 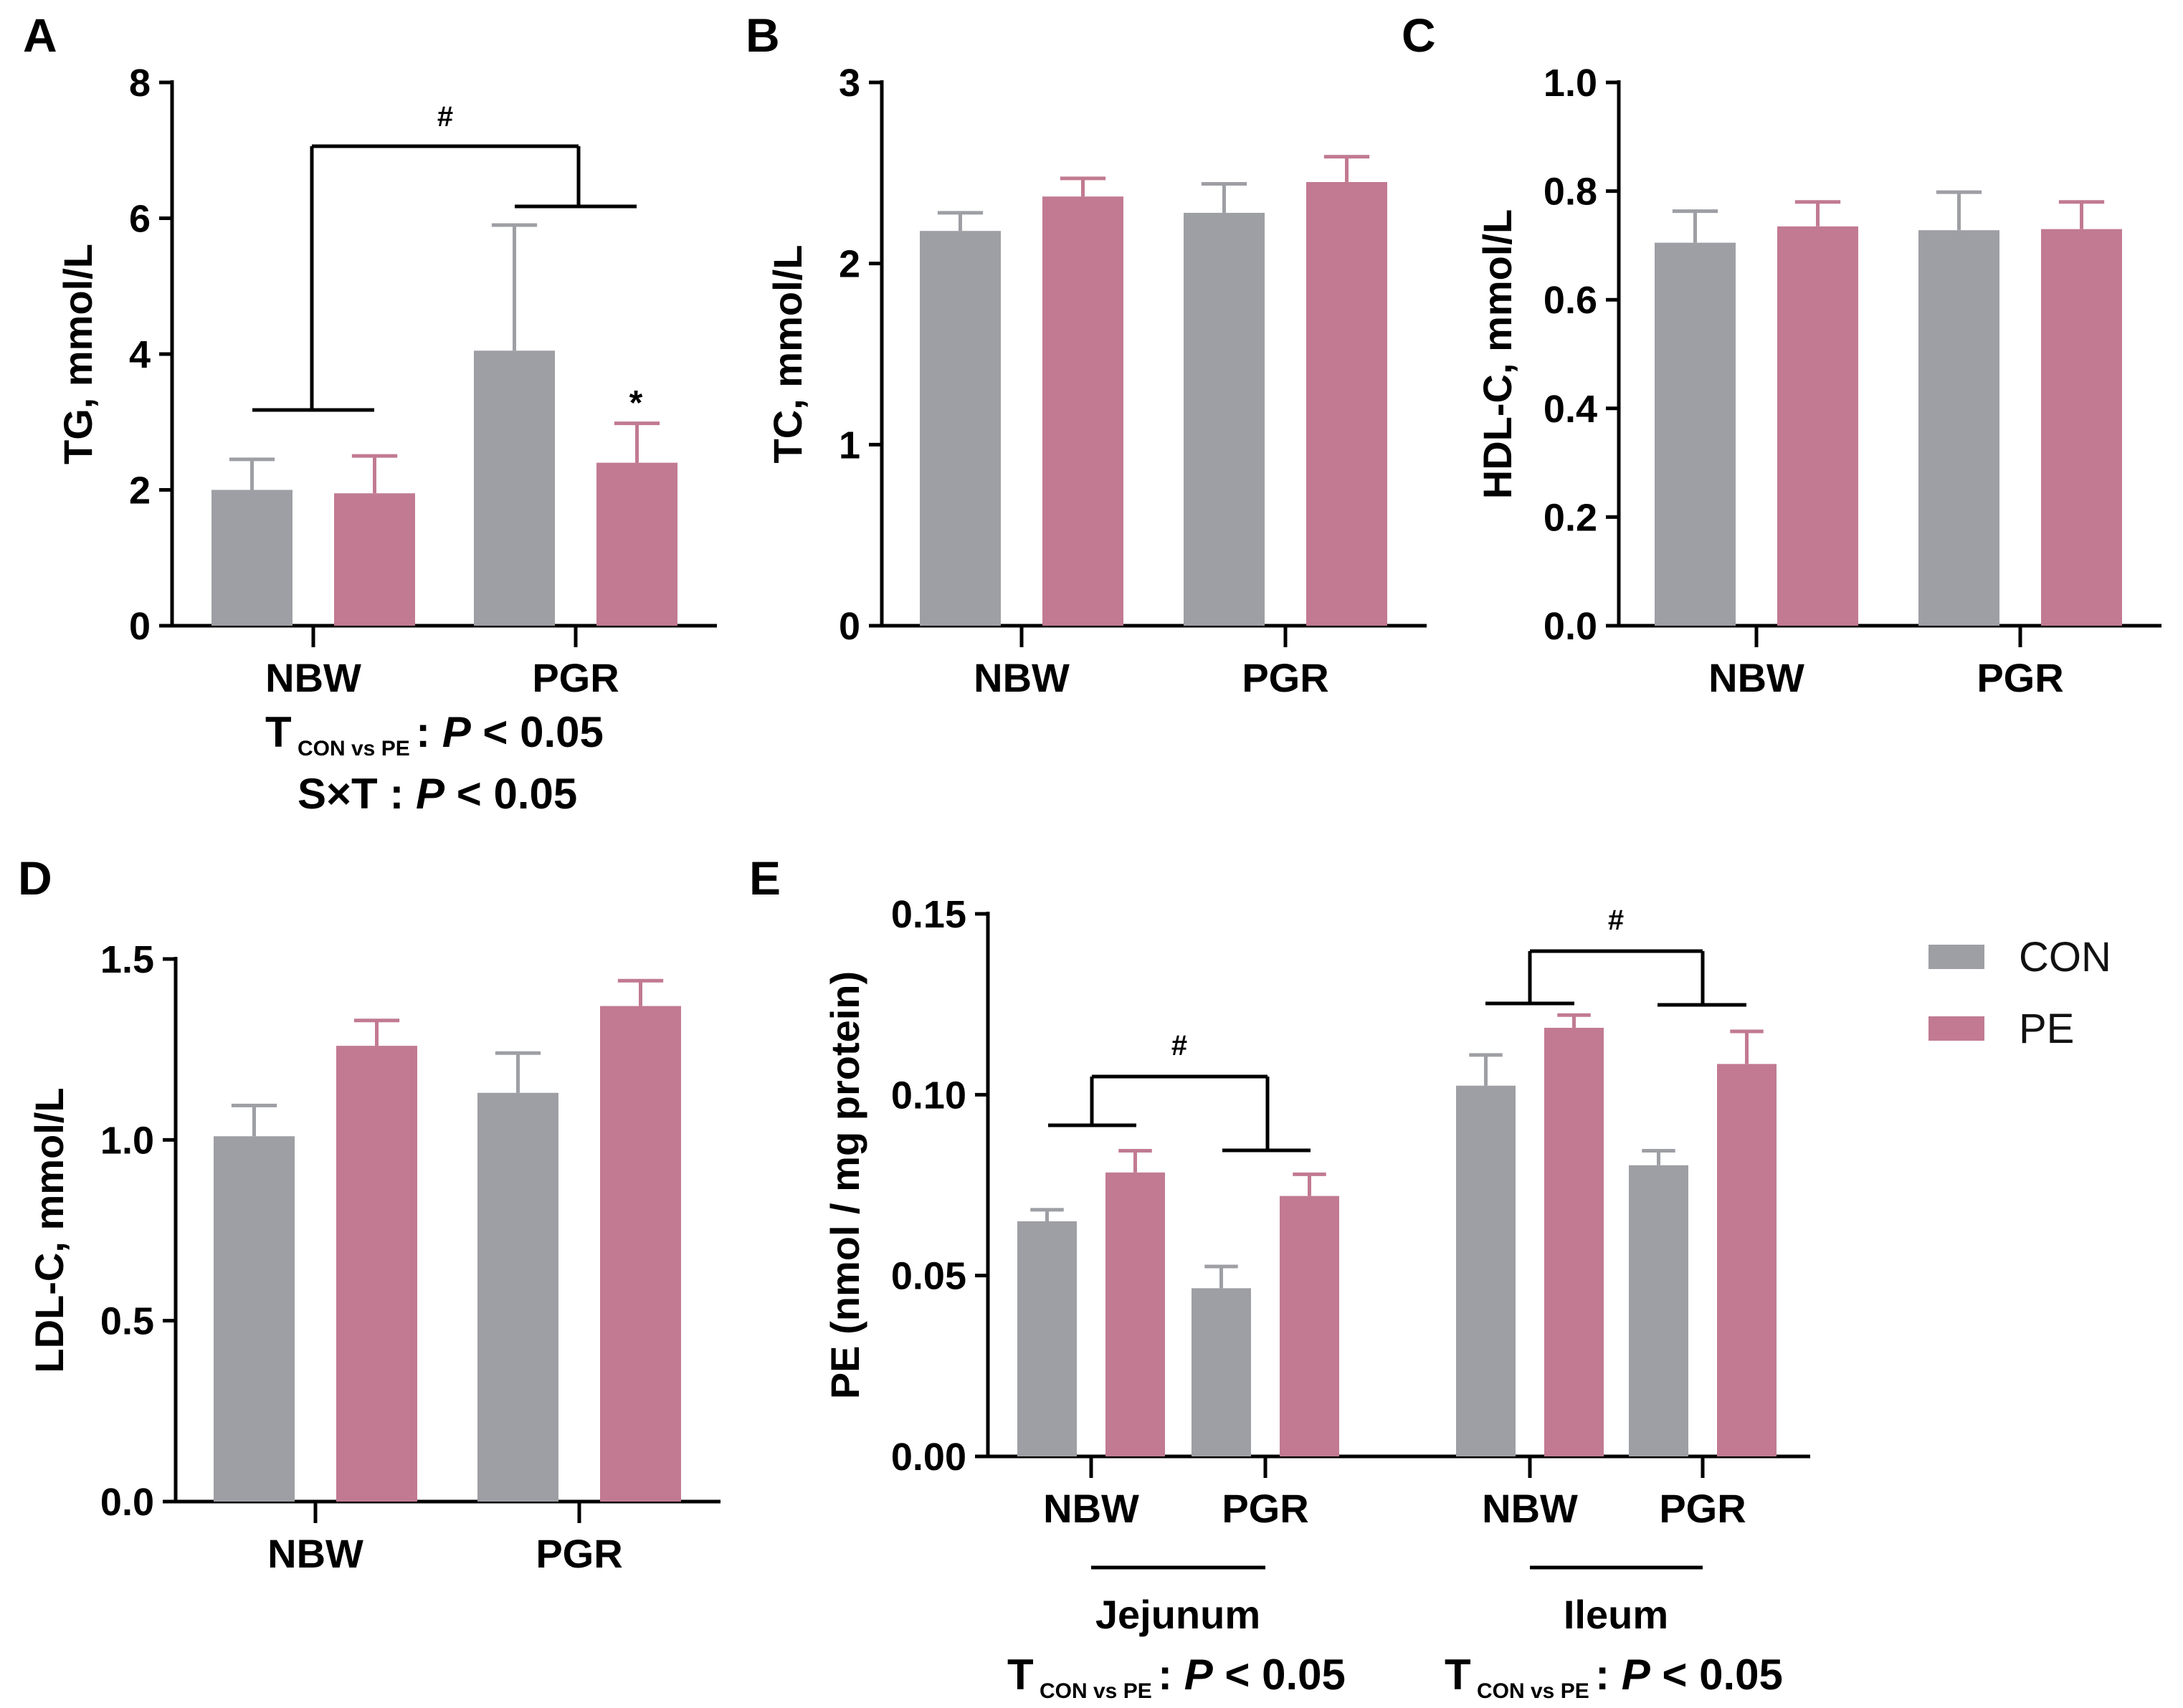 I want to click on footnote-e-jejunum: T CON vs PE : P < 0.05, so click(x=1176, y=1677).